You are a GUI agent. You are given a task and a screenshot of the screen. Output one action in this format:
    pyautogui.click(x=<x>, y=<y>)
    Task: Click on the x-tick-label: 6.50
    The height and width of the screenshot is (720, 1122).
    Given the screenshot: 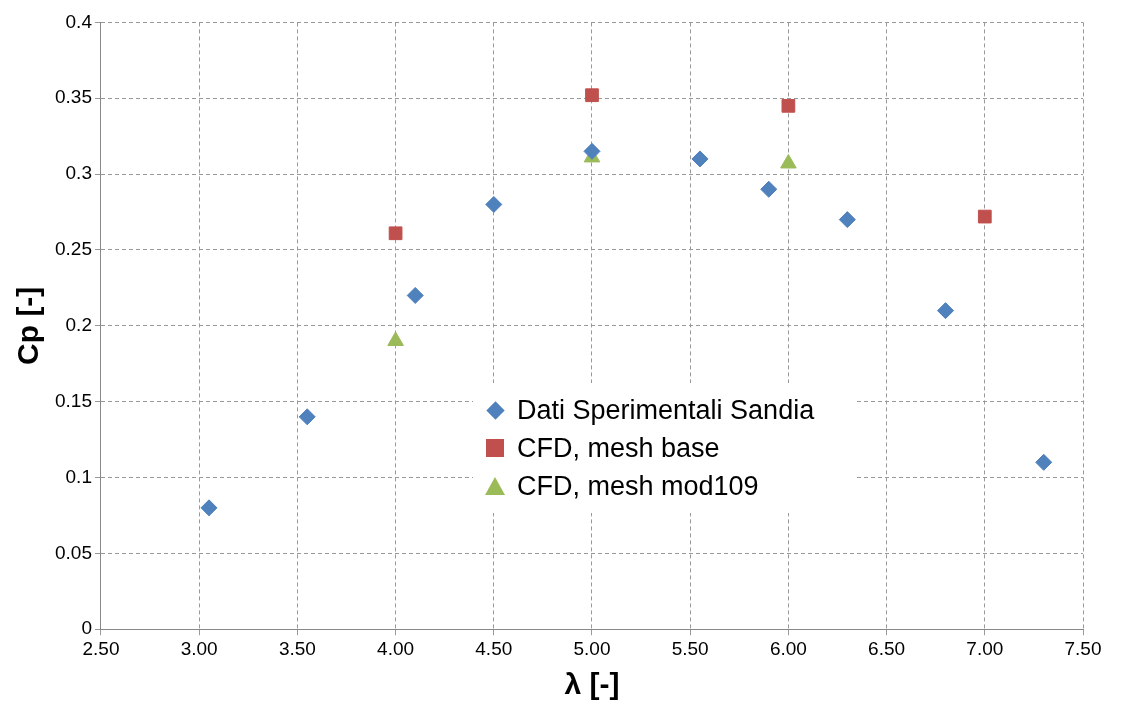 What is the action you would take?
    pyautogui.click(x=887, y=648)
    